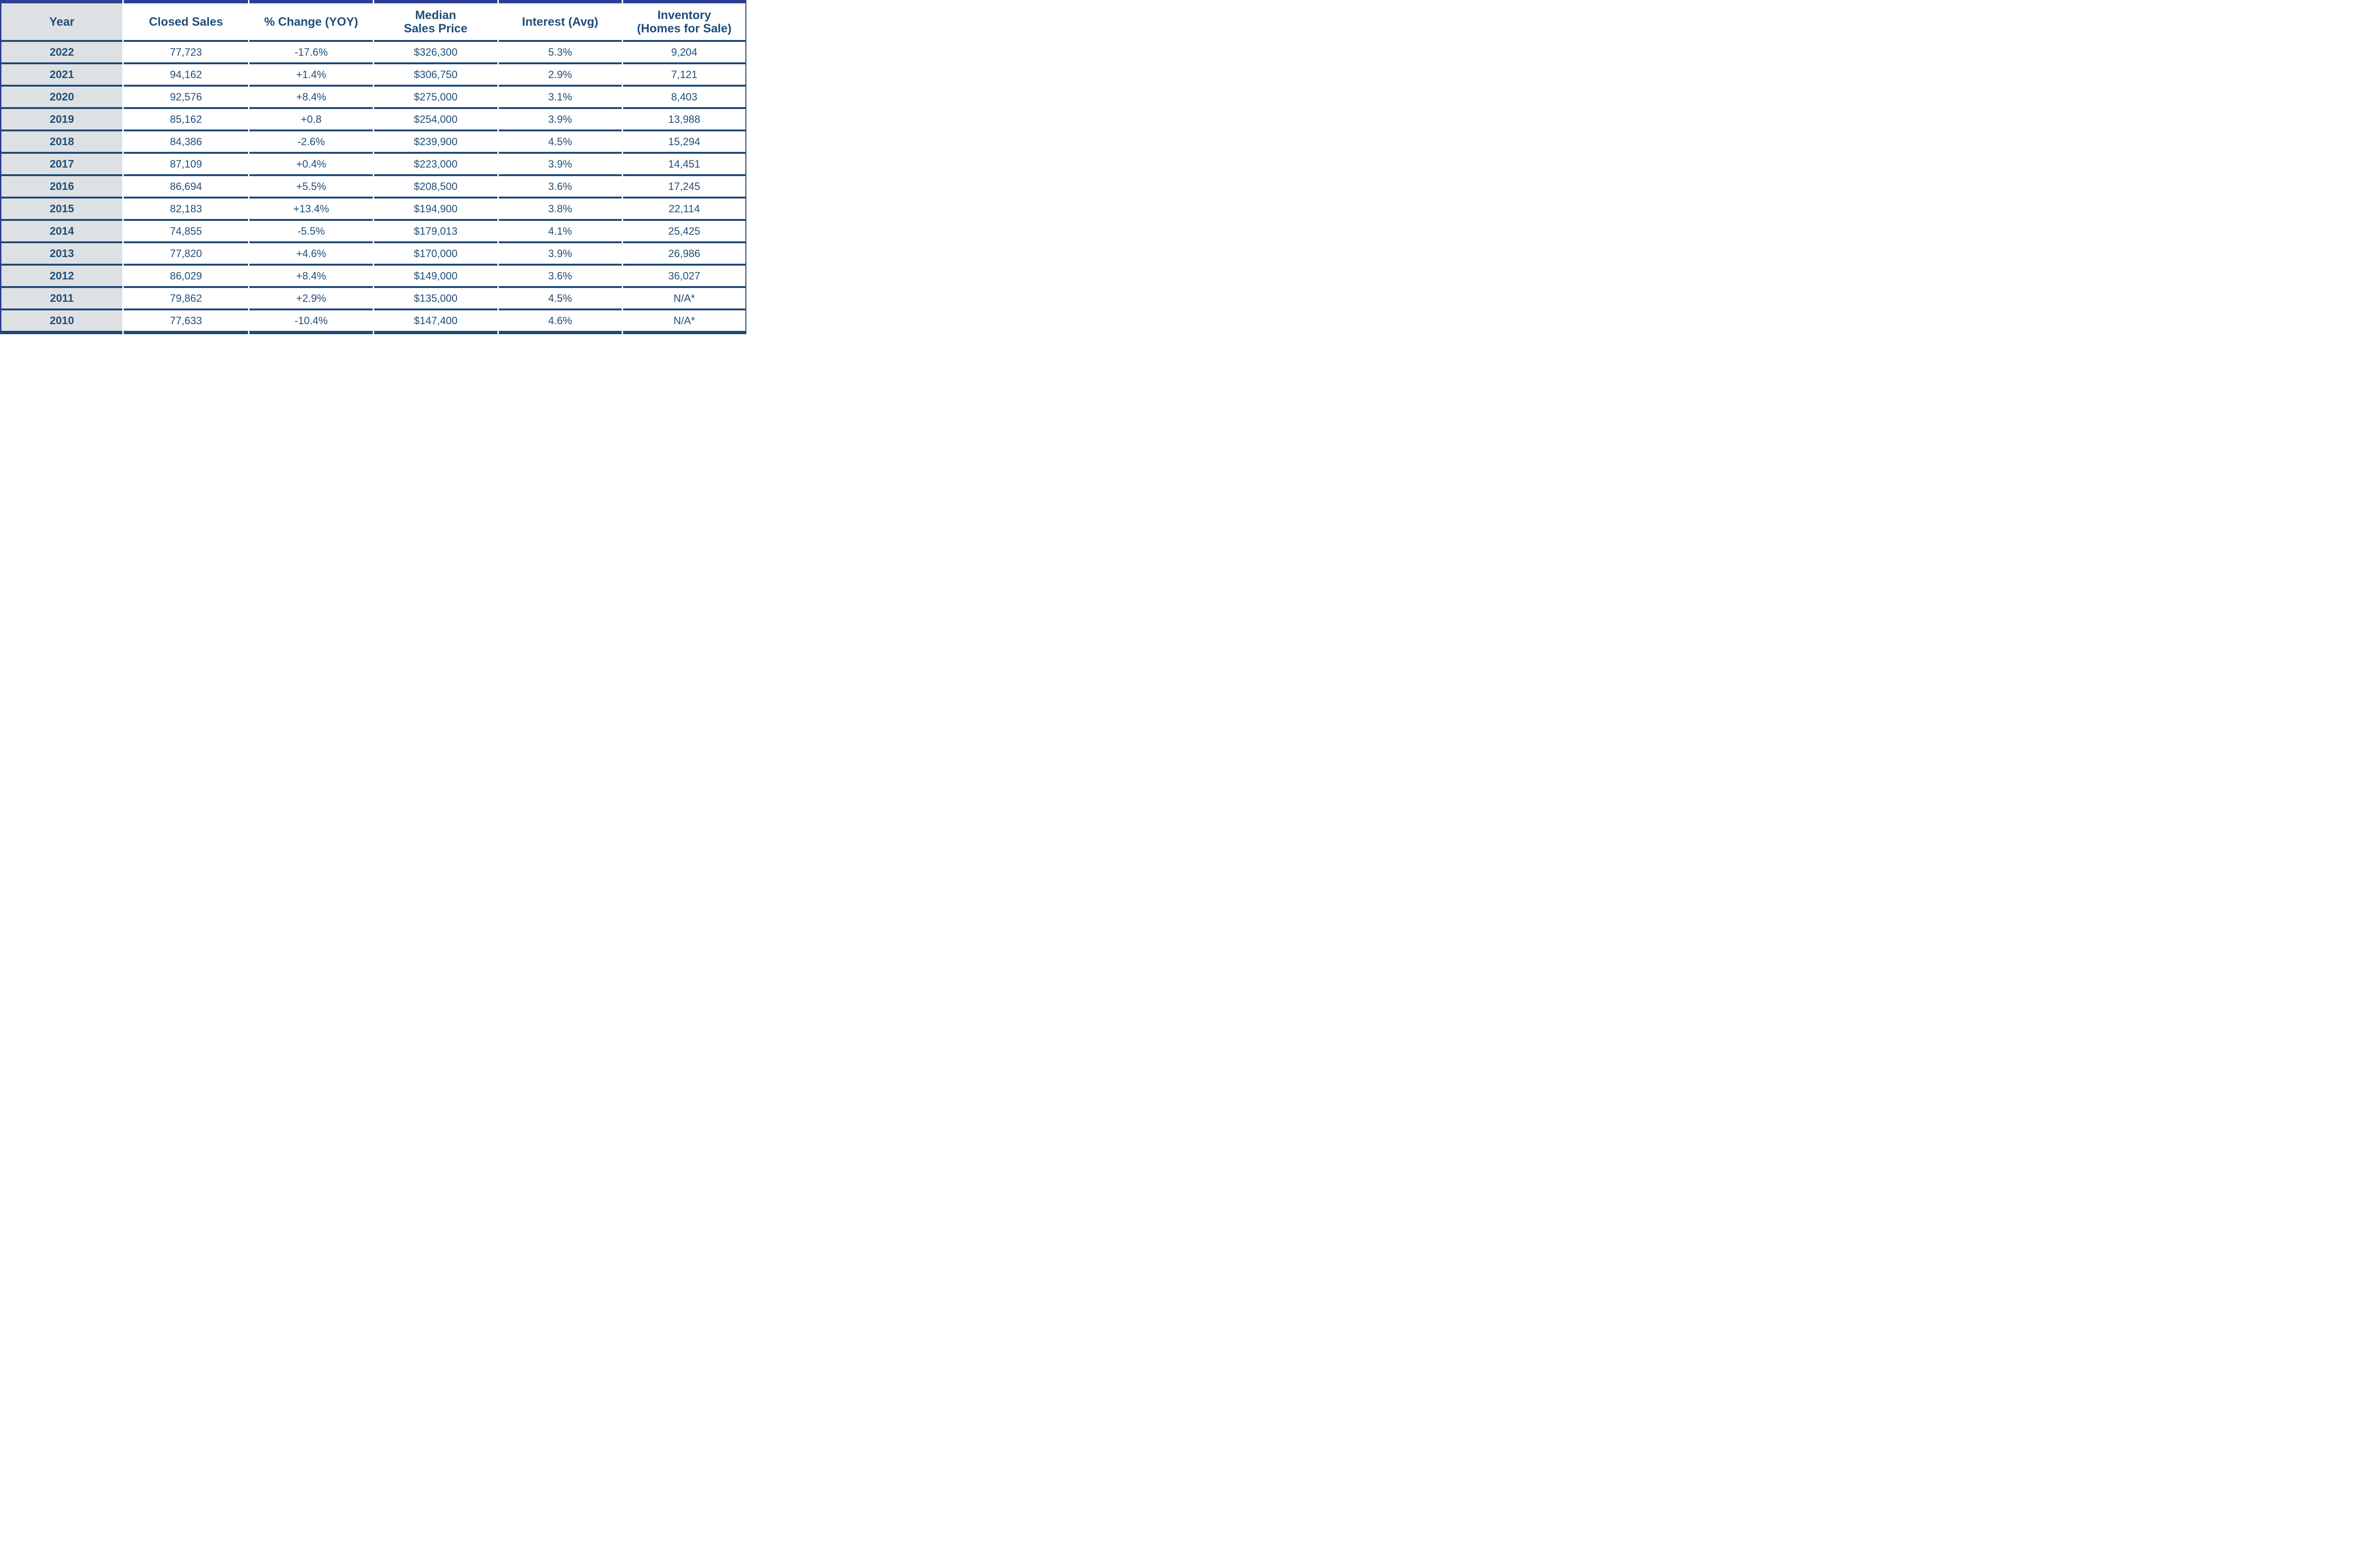  I want to click on data-cell-median-sales-price: $135,000, so click(435, 299).